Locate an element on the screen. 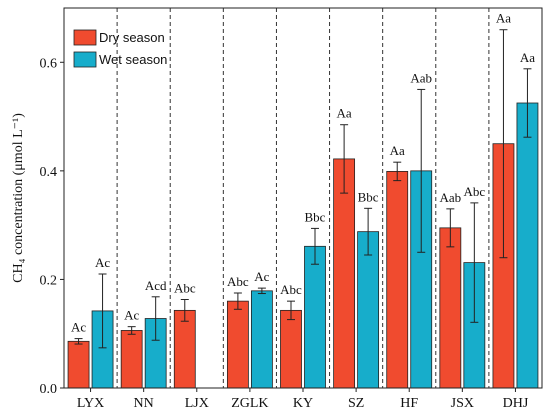 This screenshot has height=420, width=550. bar-jsx-dry is located at coordinates (450, 308).